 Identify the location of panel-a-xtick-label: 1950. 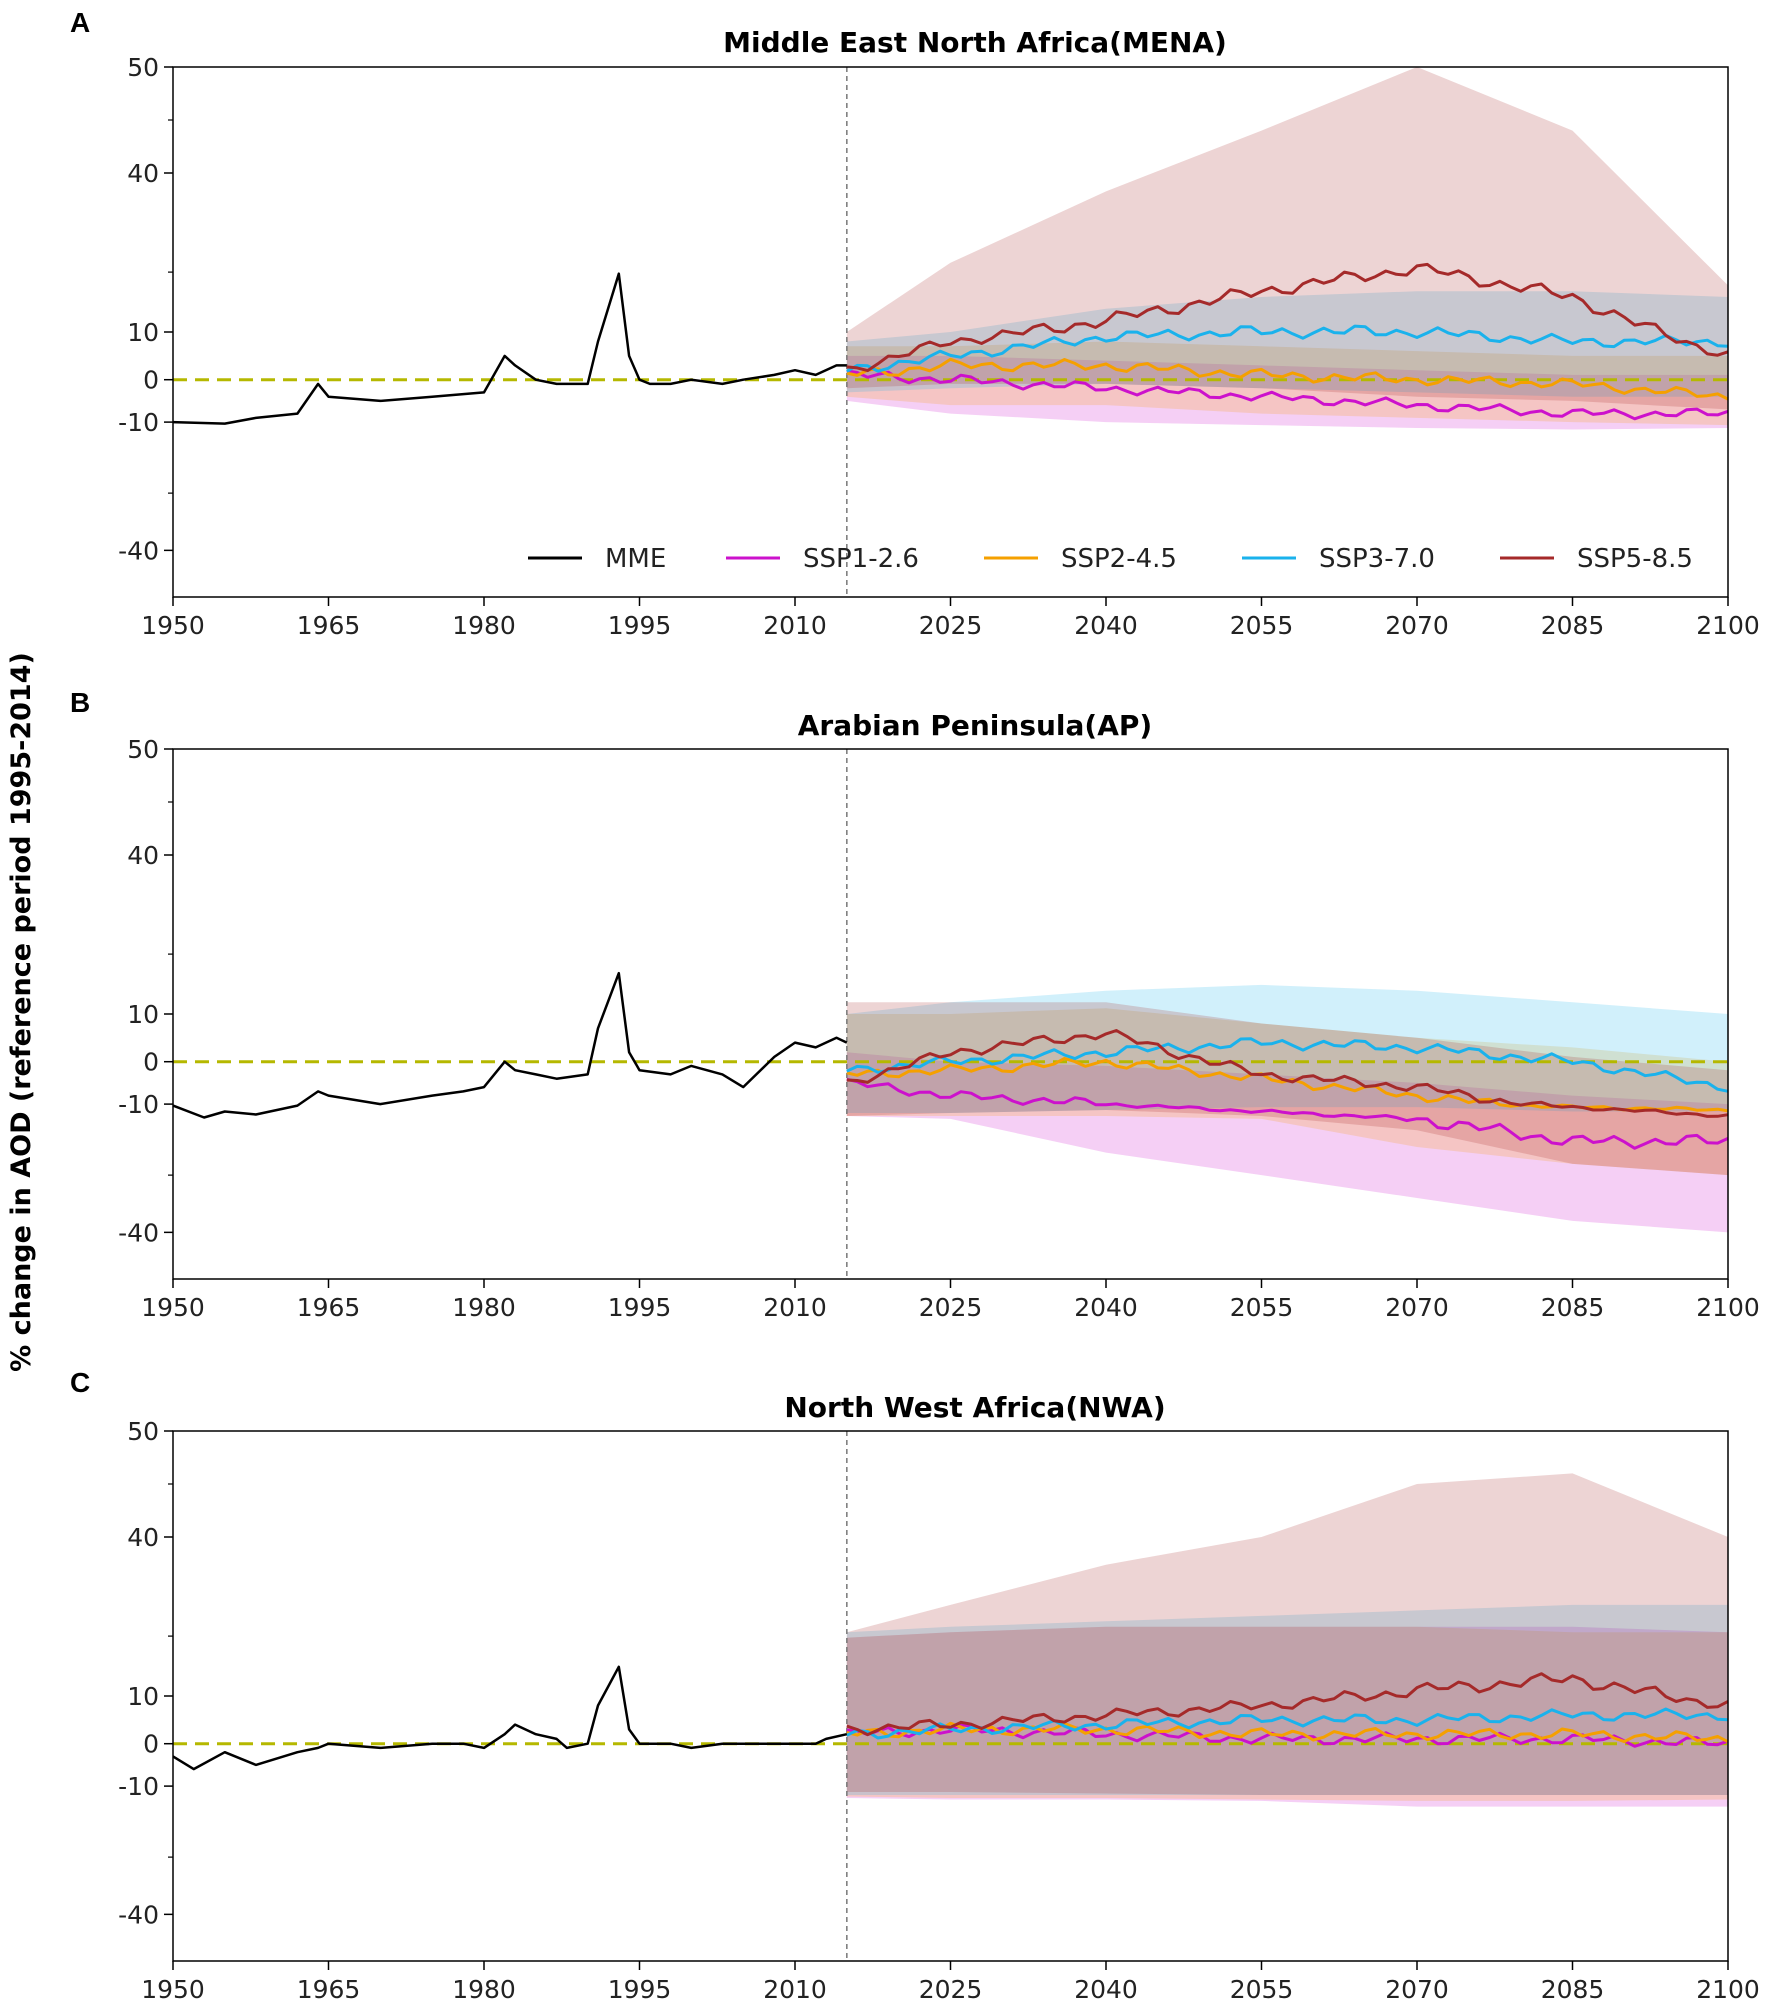
(173, 625).